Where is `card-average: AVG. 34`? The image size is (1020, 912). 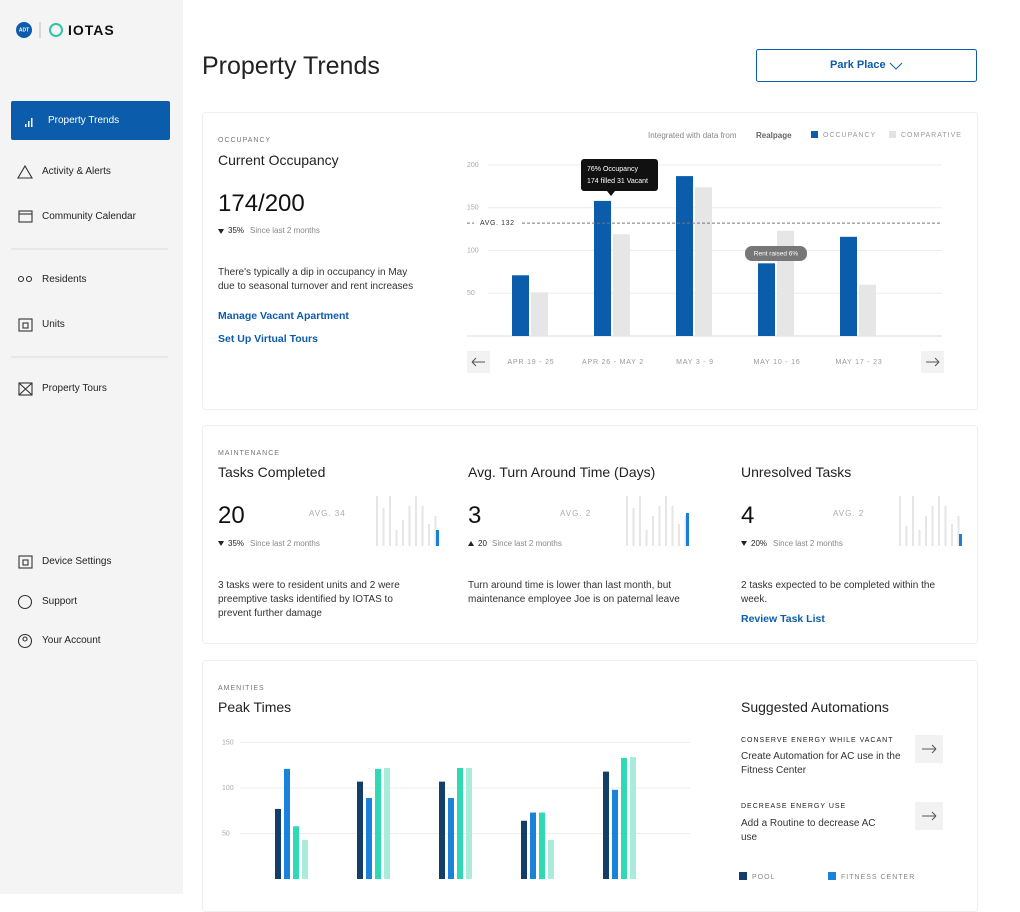 card-average: AVG. 34 is located at coordinates (327, 513).